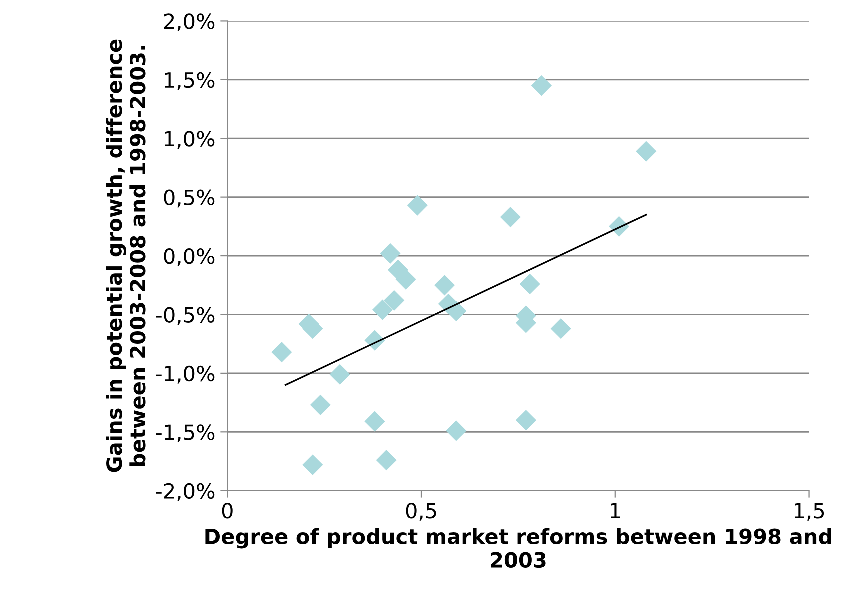 This screenshot has height=606, width=843. What do you see at coordinates (519, 548) in the screenshot?
I see `x-axis-title: Degree of product market reforms between 1998 and 2003` at bounding box center [519, 548].